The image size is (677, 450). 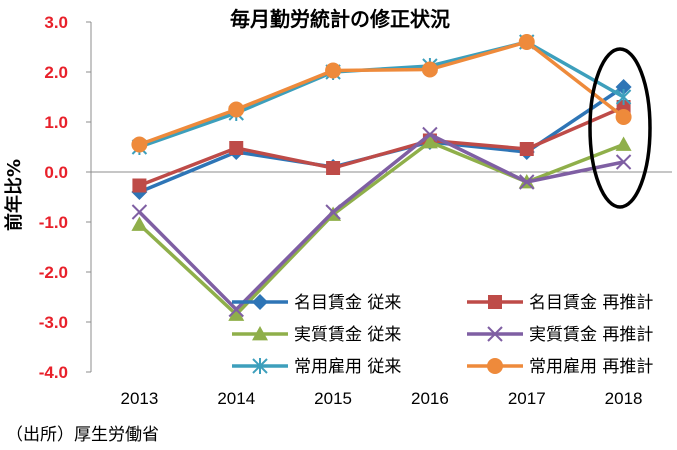 I want to click on x-tick-label: 2014, so click(x=236, y=398).